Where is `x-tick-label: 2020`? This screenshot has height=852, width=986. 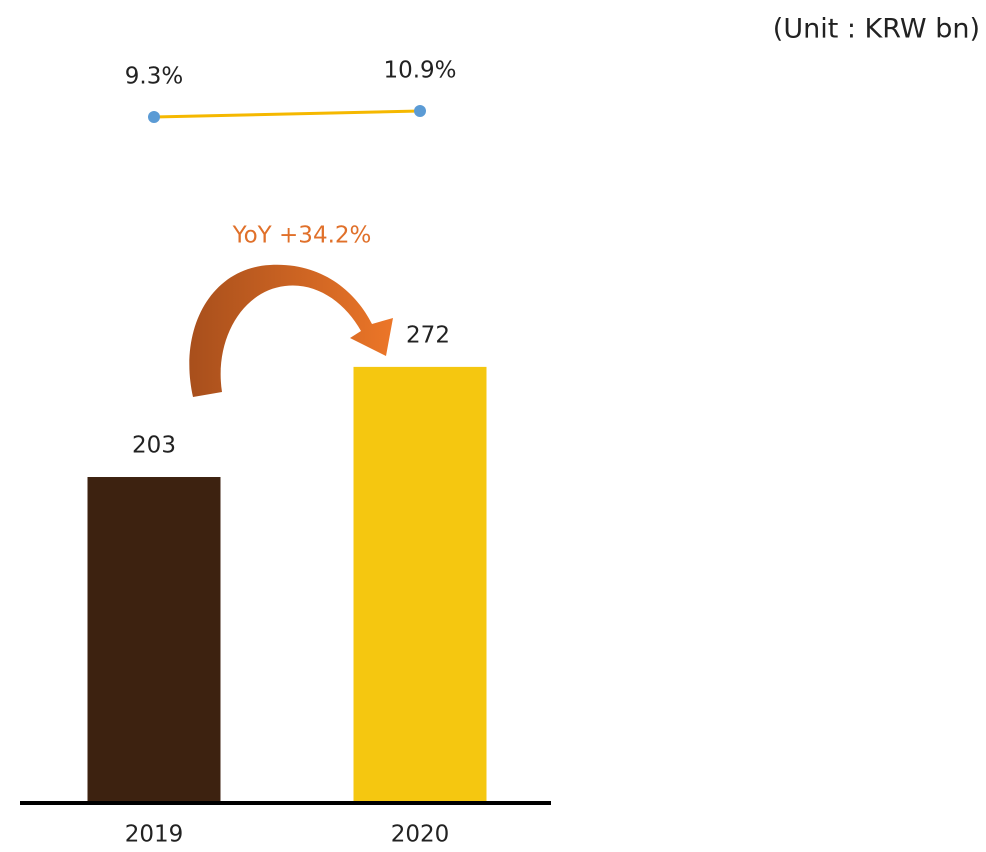
x-tick-label: 2020 is located at coordinates (420, 835).